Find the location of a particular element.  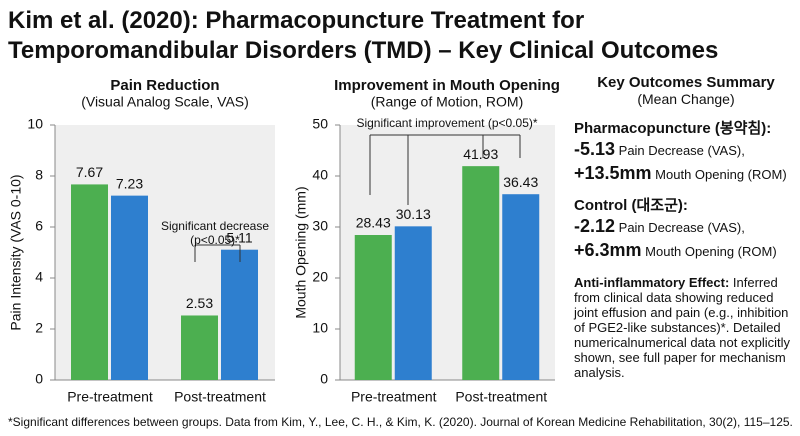

y-tick-label: 20 is located at coordinates (320, 277).